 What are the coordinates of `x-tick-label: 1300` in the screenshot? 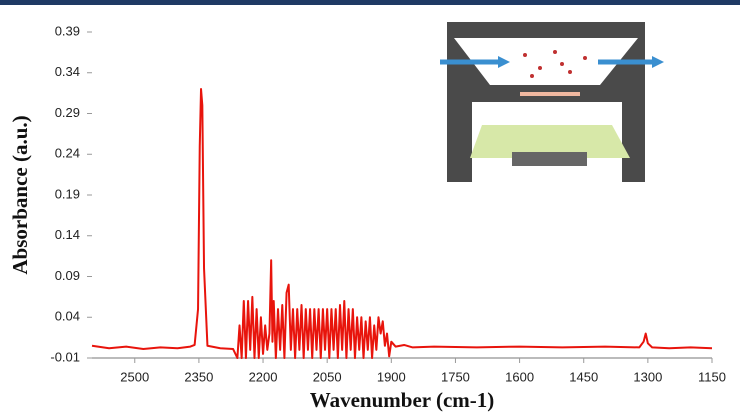 It's located at (647, 376).